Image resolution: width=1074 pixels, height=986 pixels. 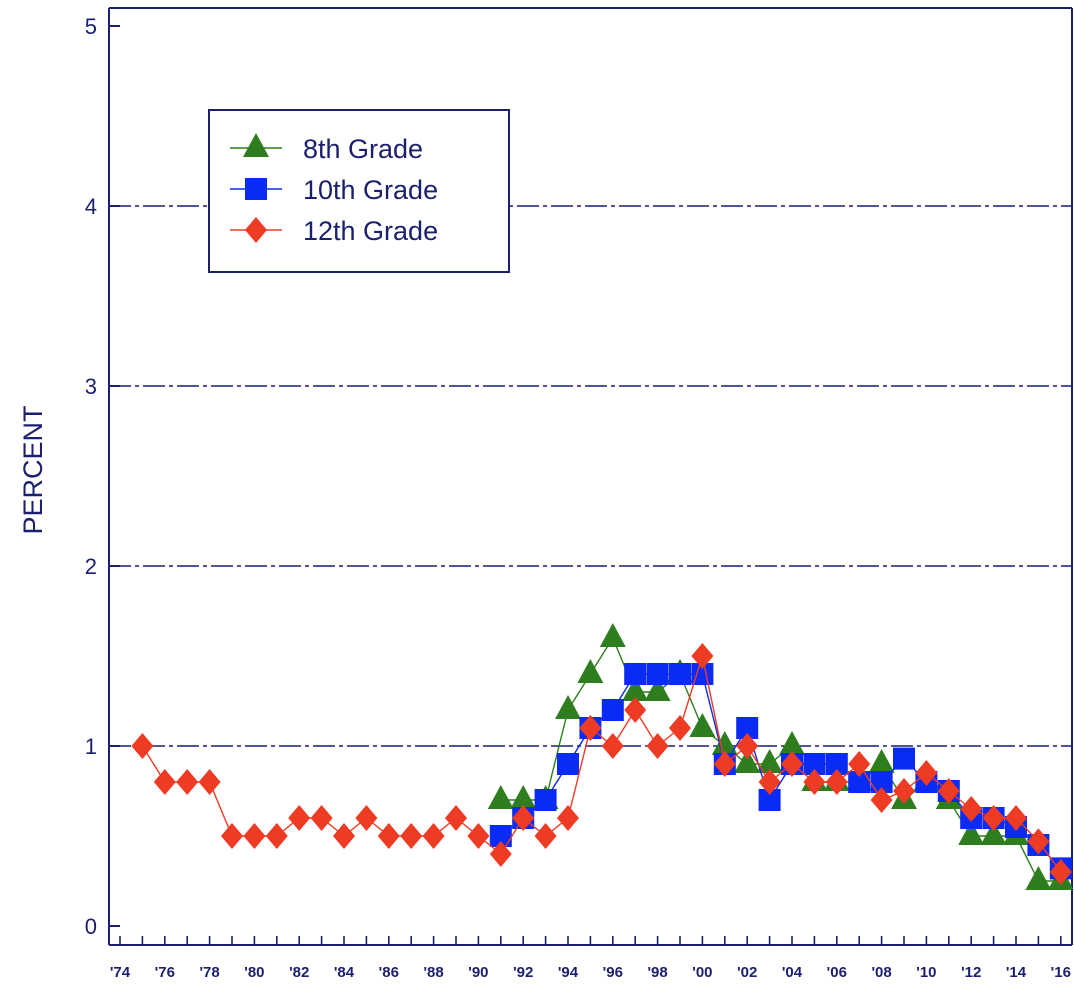 What do you see at coordinates (1061, 972) in the screenshot?
I see `x-tick-label: '16` at bounding box center [1061, 972].